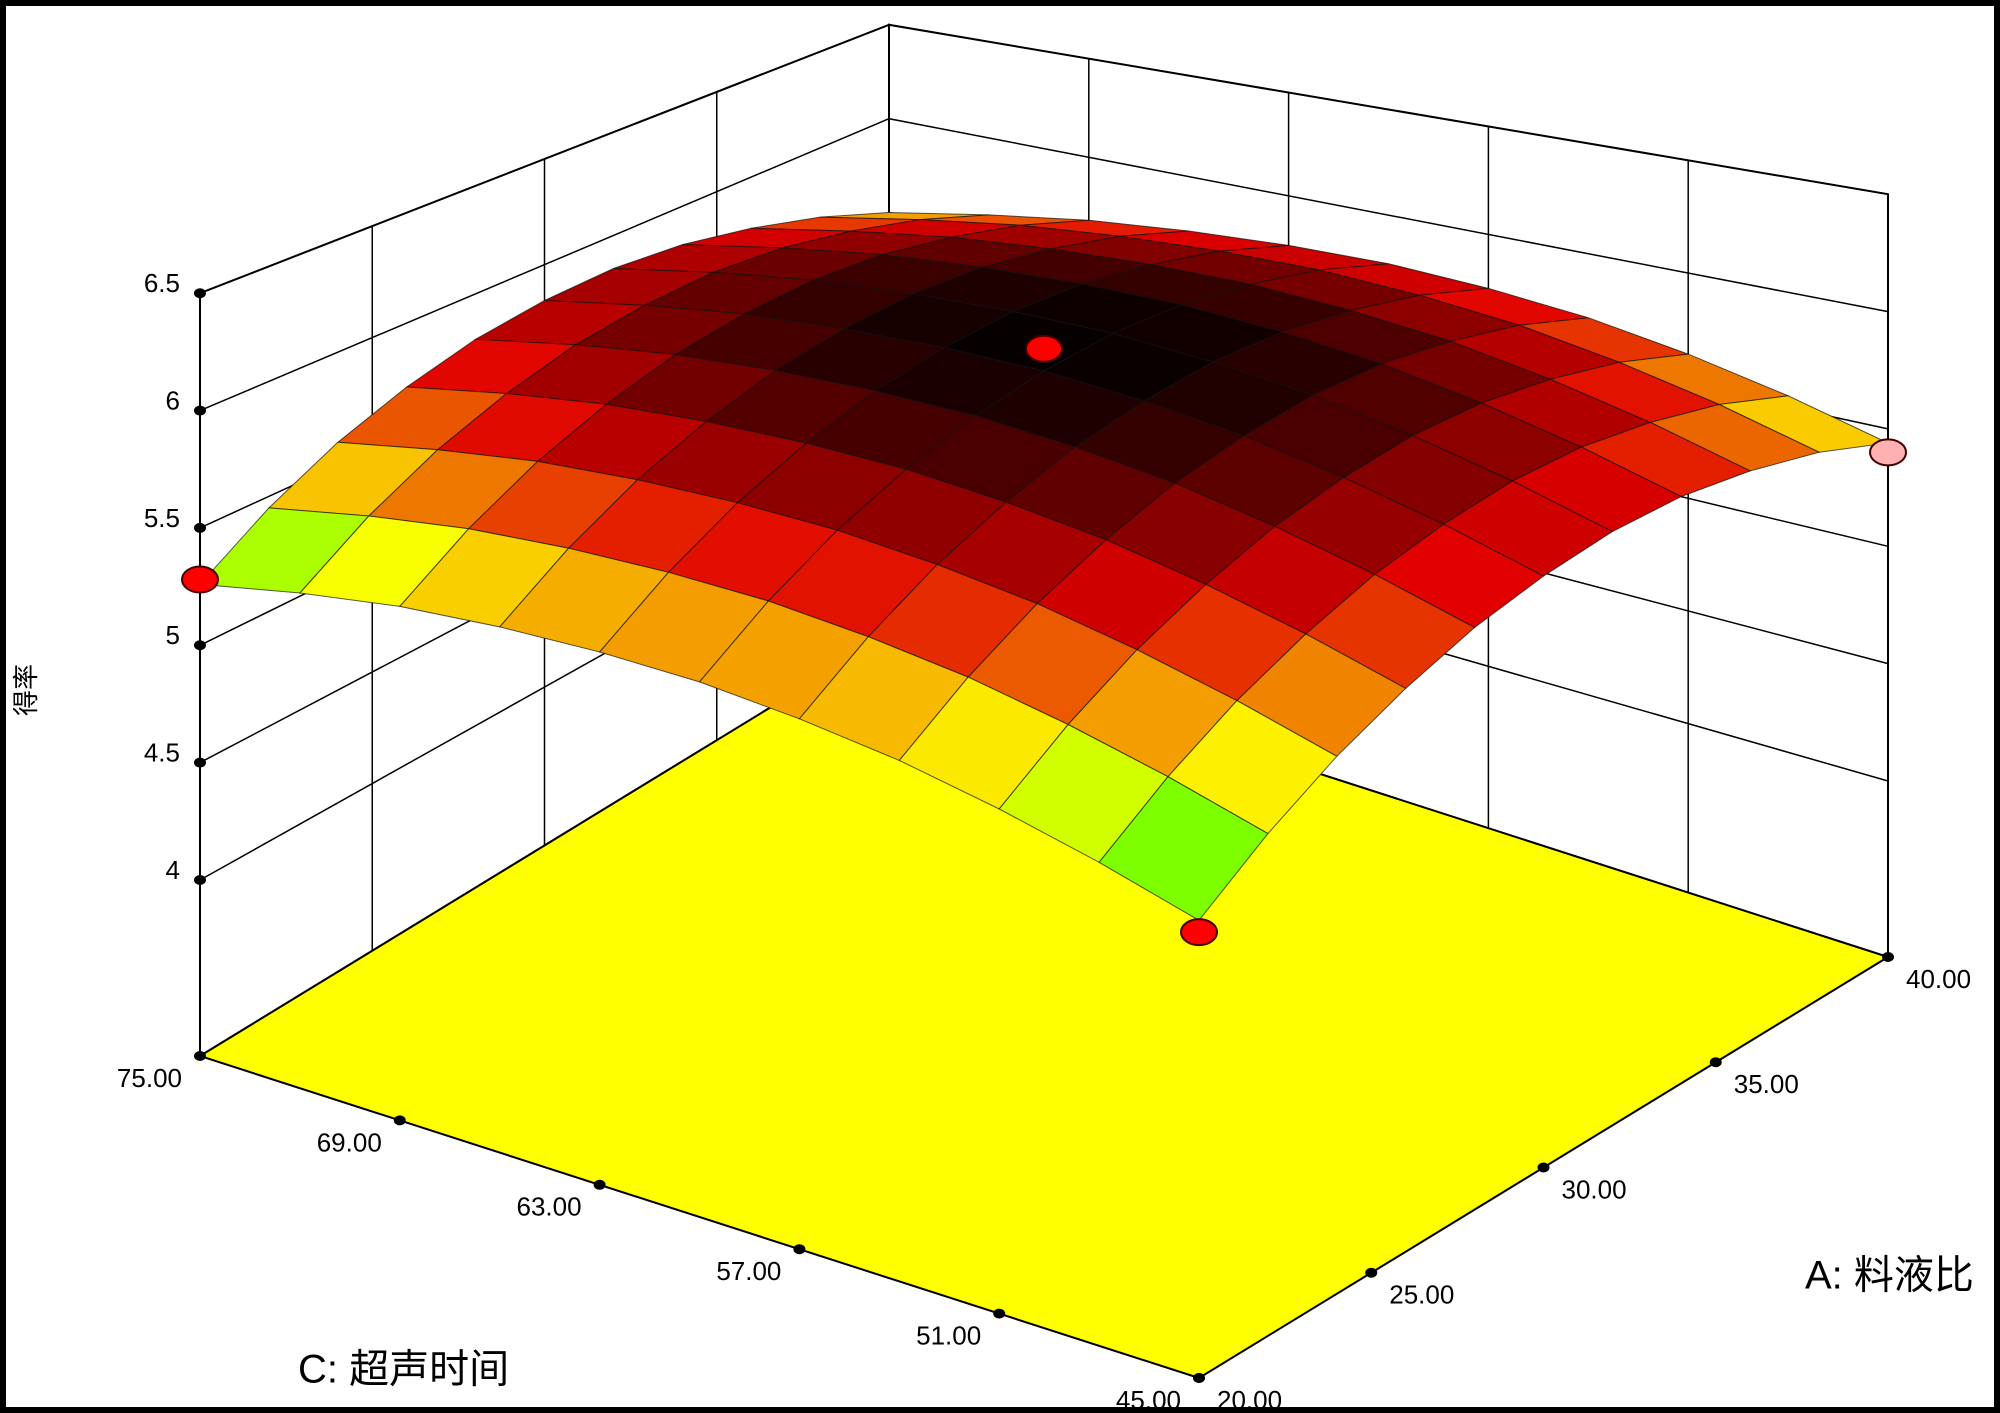 The width and height of the screenshot is (2000, 1413). What do you see at coordinates (403, 1370) in the screenshot?
I see `y-axis-title: C: 超声时间` at bounding box center [403, 1370].